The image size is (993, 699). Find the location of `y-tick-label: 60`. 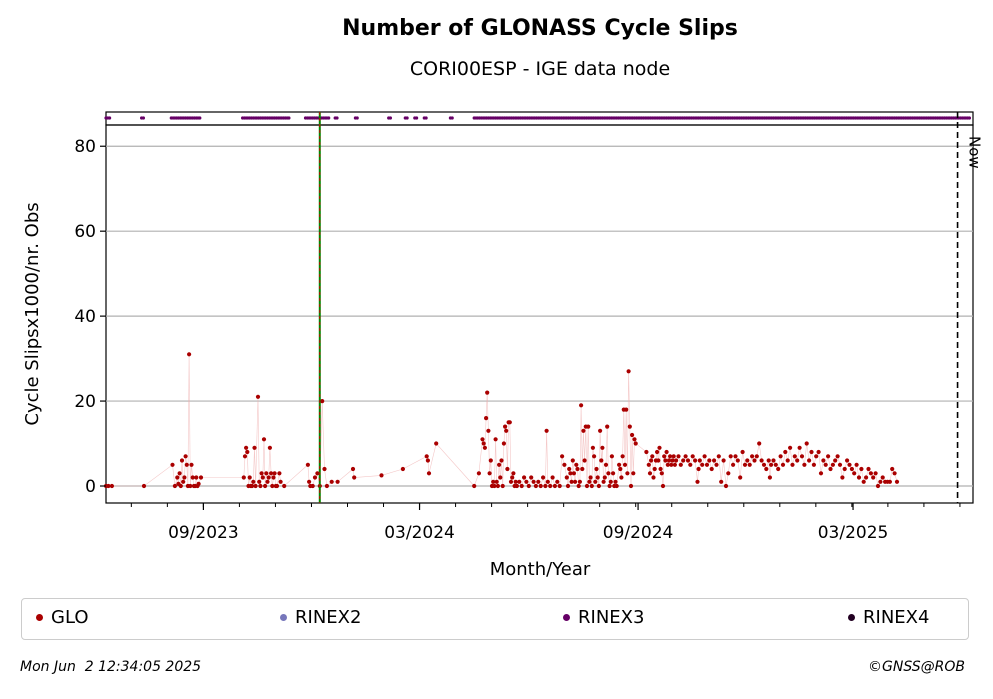

y-tick-label: 60 is located at coordinates (85, 232).